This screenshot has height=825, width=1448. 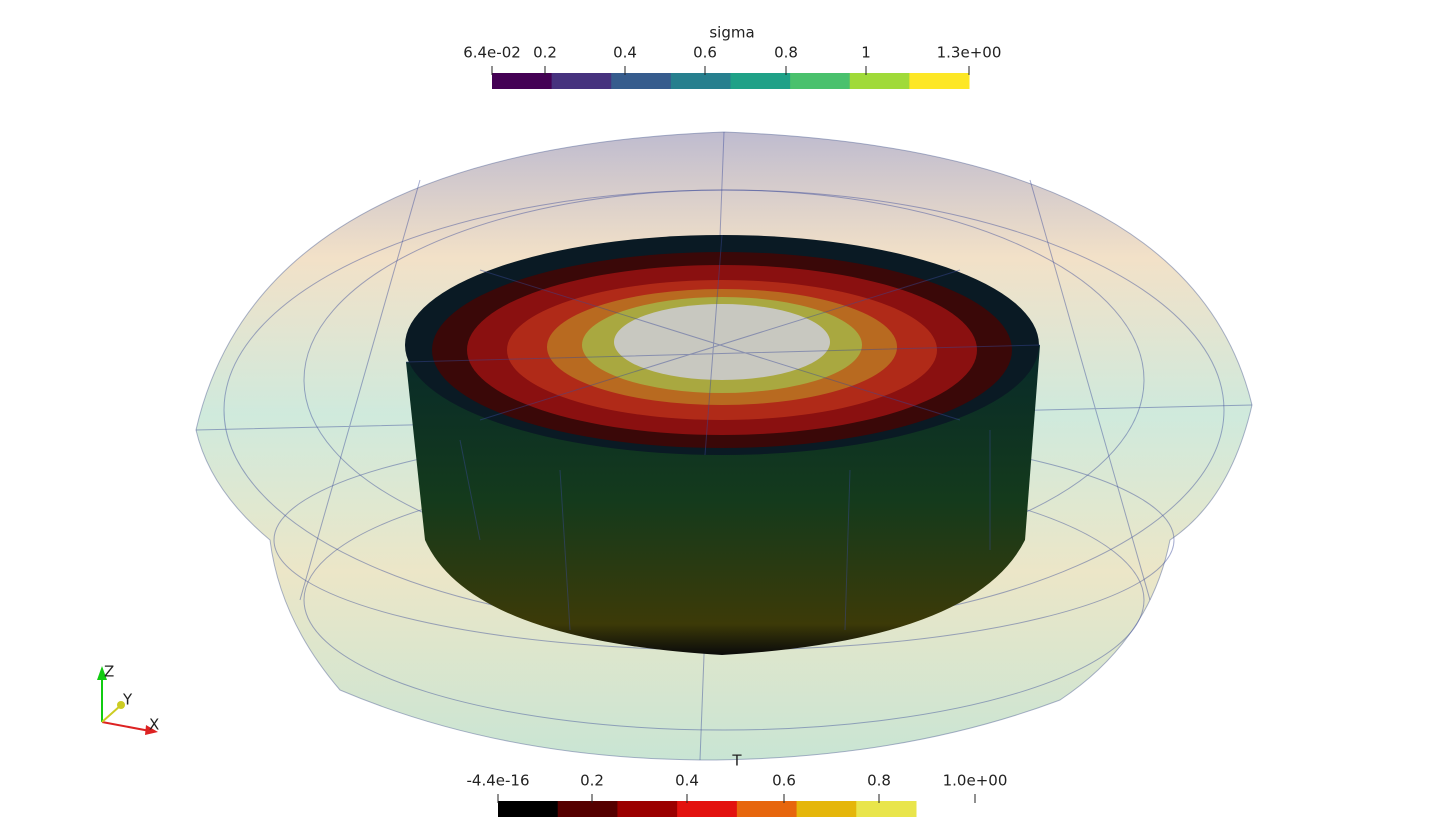 What do you see at coordinates (109, 672) in the screenshot?
I see `axis-label: Z` at bounding box center [109, 672].